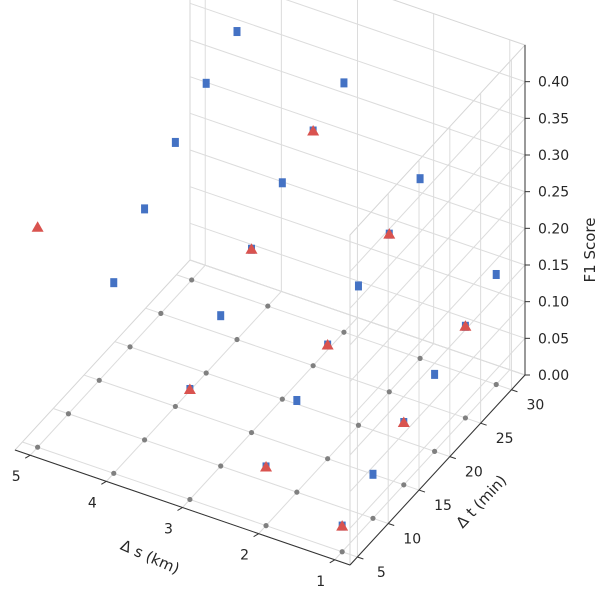 The height and width of the screenshot is (610, 598). Describe the element at coordinates (536, 406) in the screenshot. I see `y-tick-label: 30` at that location.